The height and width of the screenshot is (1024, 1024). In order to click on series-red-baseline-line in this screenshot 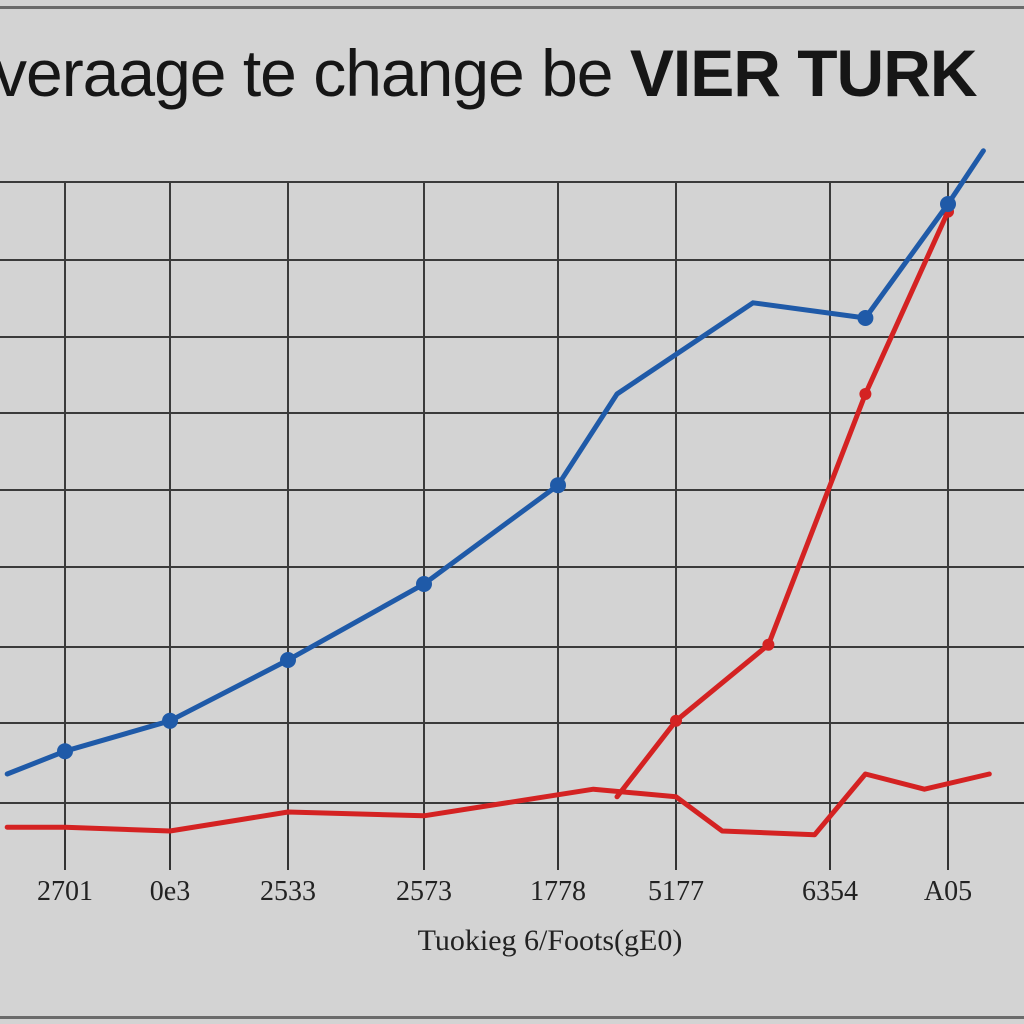, I will do `click(498, 804)`.